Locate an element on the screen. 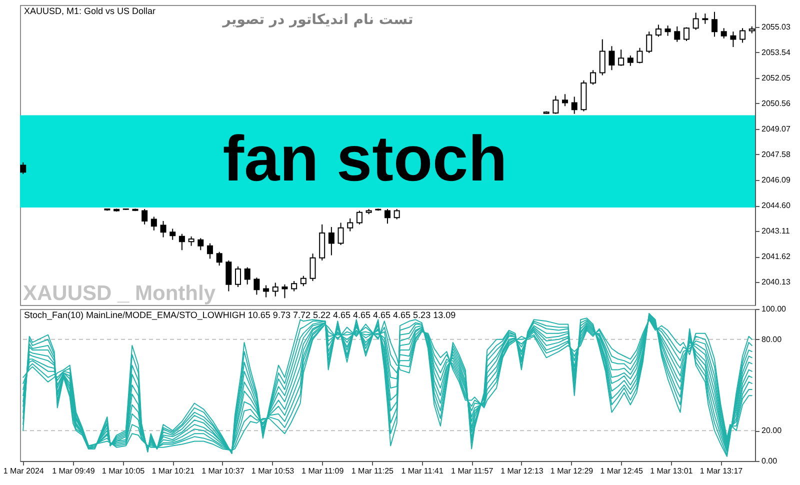 Image resolution: width=800 pixels, height=485 pixels. y-tick-label: 2047.58 is located at coordinates (776, 154).